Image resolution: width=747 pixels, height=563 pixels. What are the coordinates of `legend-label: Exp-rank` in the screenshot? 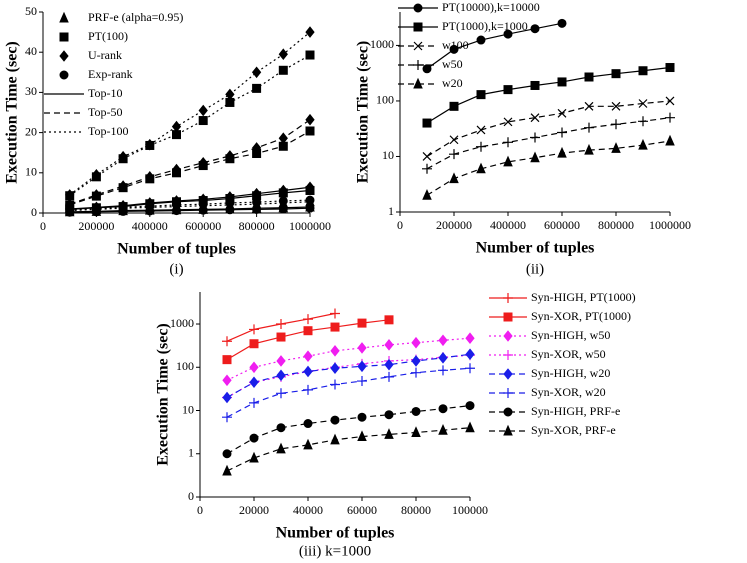 It's located at (110, 74).